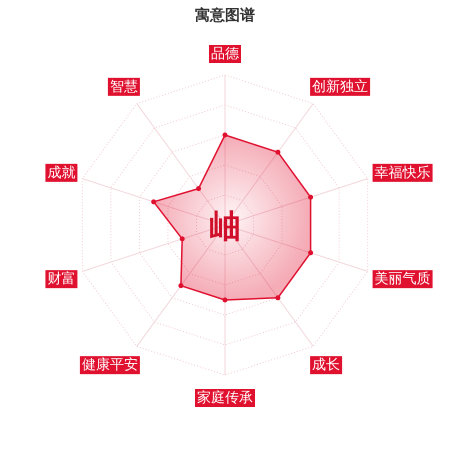  I want to click on spoke-label: 家庭传承, so click(225, 398).